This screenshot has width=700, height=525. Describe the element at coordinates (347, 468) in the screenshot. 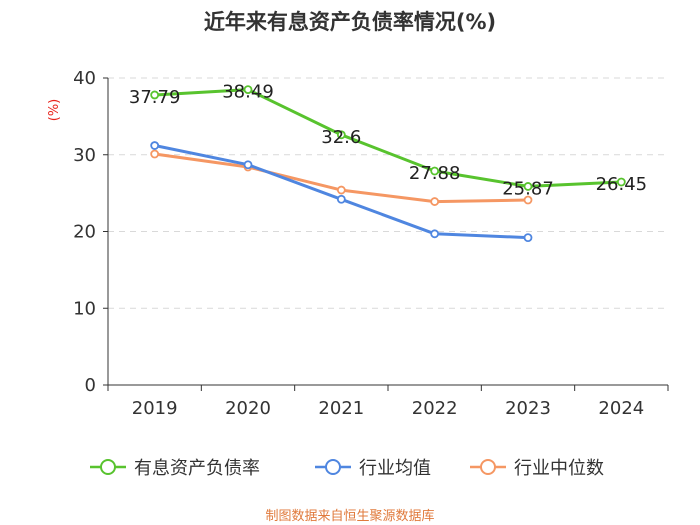

I see `legend: 有息资产负债率 行业均值 行业中位数` at that location.